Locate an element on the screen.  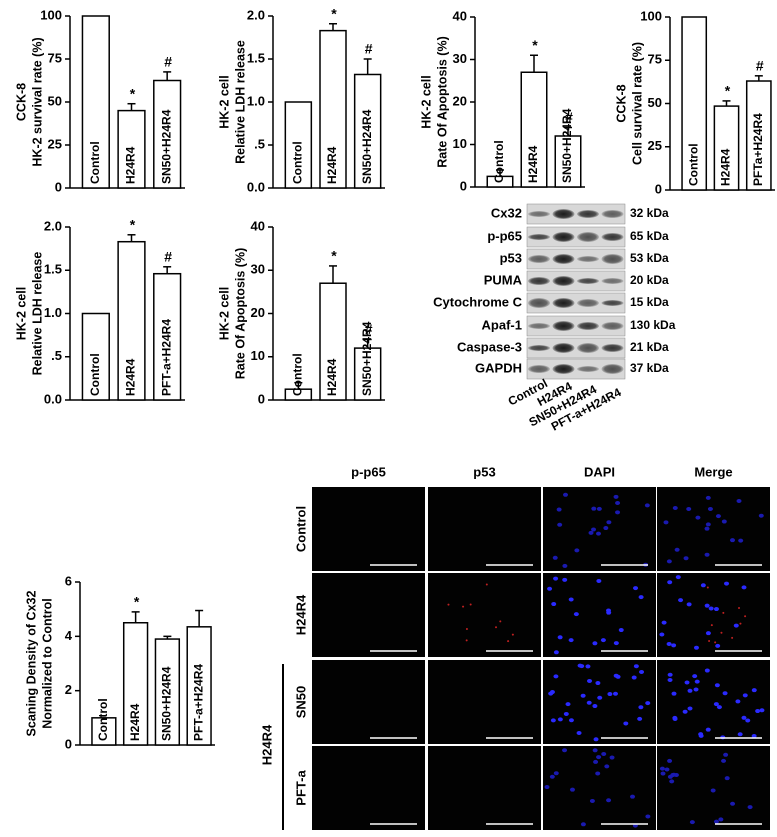
y-axis-label: Normalized to Control is located at coordinates (47, 663).